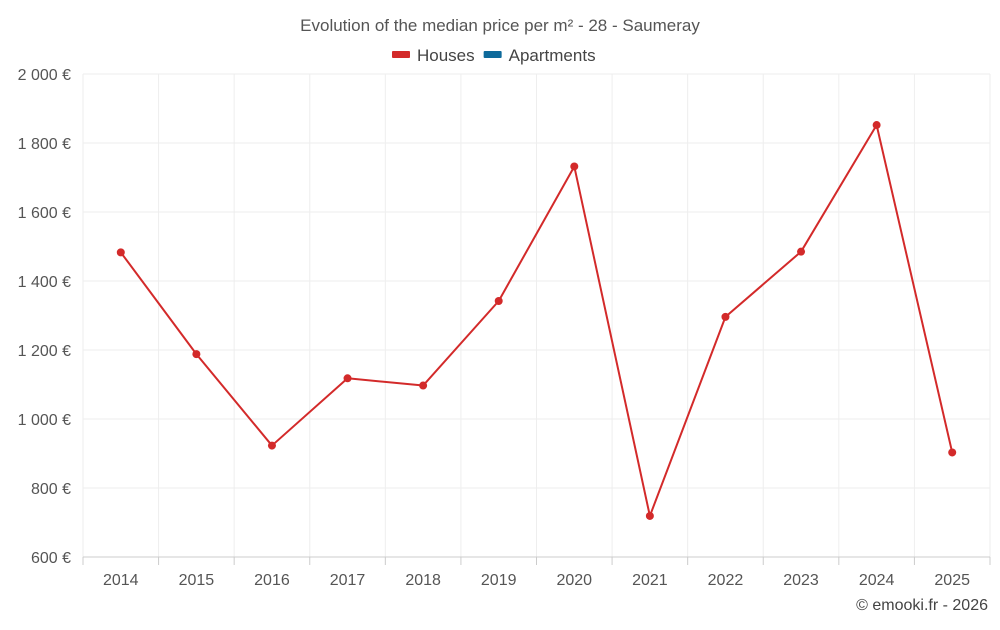 This screenshot has width=1000, height=630. I want to click on y-tick-label: 1 200 €, so click(44, 351).